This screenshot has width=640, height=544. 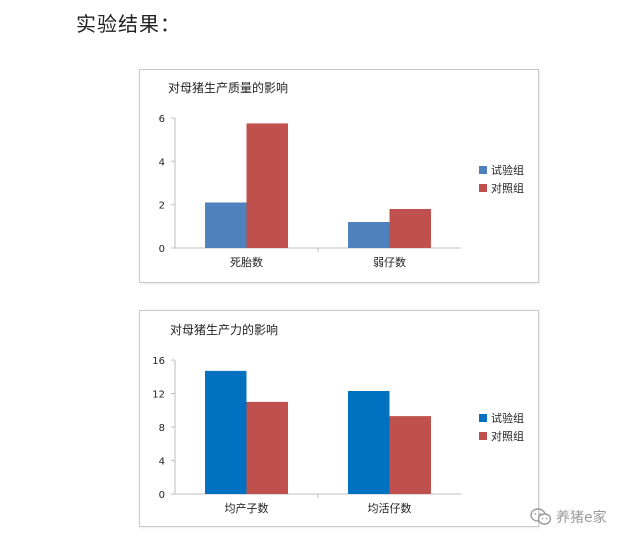 What do you see at coordinates (390, 508) in the screenshot?
I see `category-label: 均活仔数` at bounding box center [390, 508].